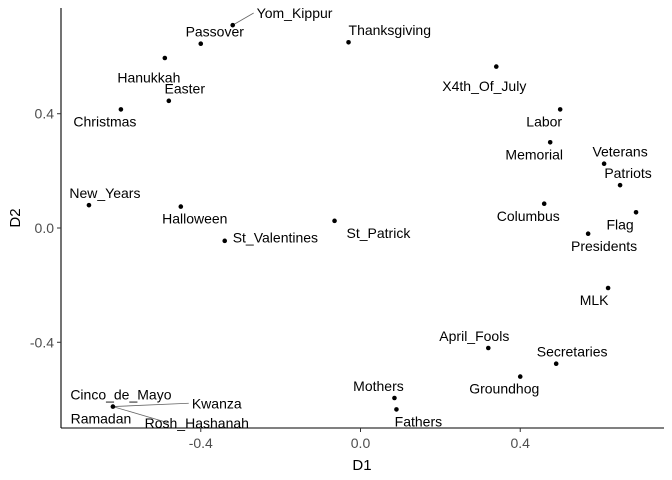  Describe the element at coordinates (194, 219) in the screenshot. I see `point-label: Halloween` at that location.